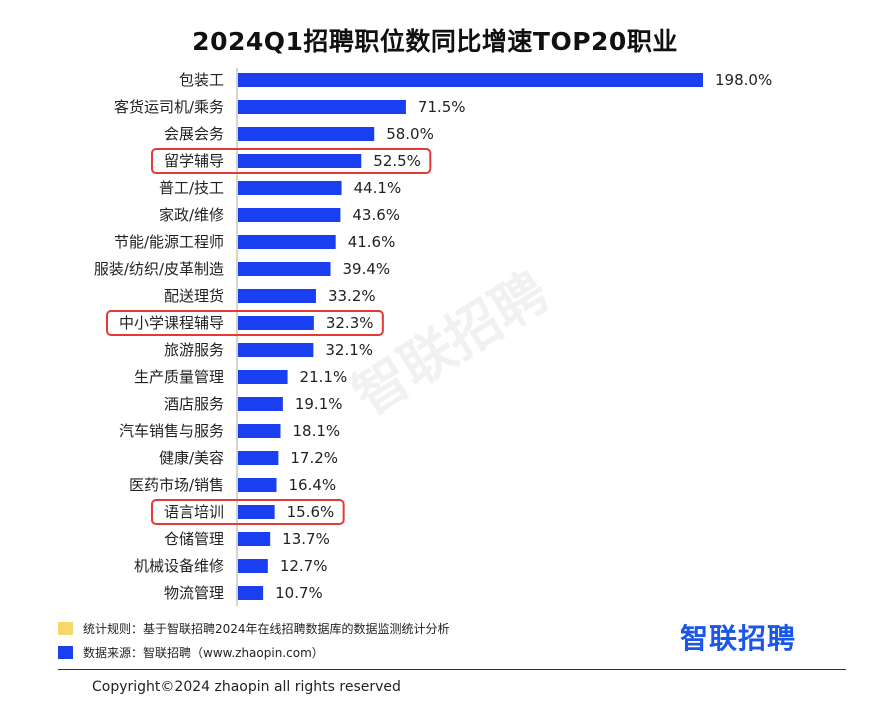 The height and width of the screenshot is (713, 870). Describe the element at coordinates (194, 539) in the screenshot. I see `category-label-17: 仓储管理` at that location.